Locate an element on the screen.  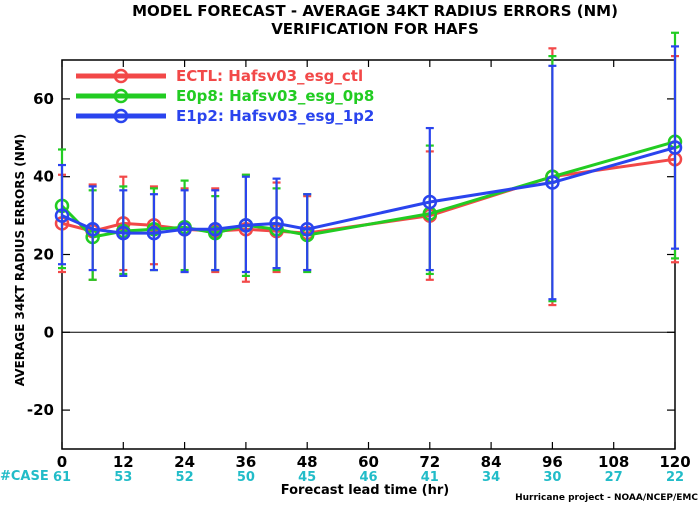
legend-item: ECTL: Hafsv03_esg_ctl is located at coordinates (219, 76).